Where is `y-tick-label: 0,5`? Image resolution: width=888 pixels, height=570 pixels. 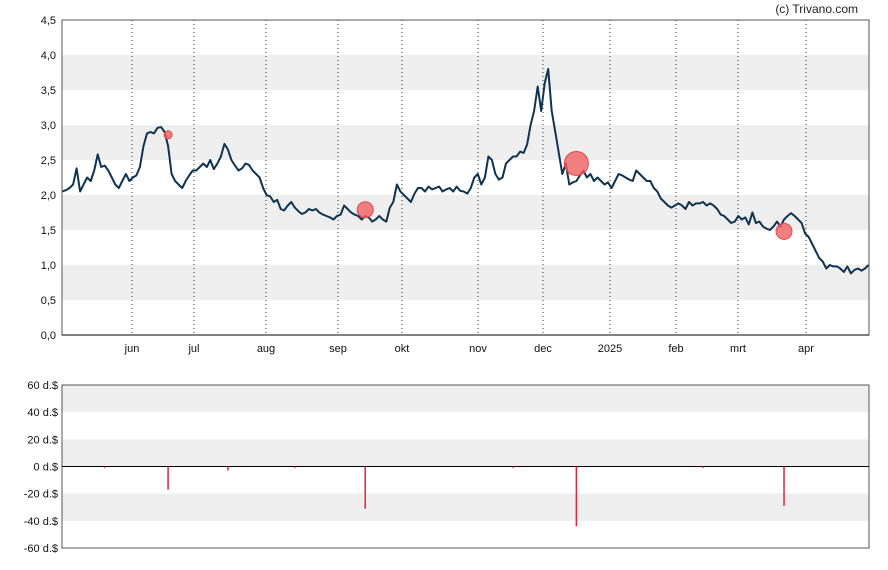
y-tick-label: 0,5 is located at coordinates (48, 301).